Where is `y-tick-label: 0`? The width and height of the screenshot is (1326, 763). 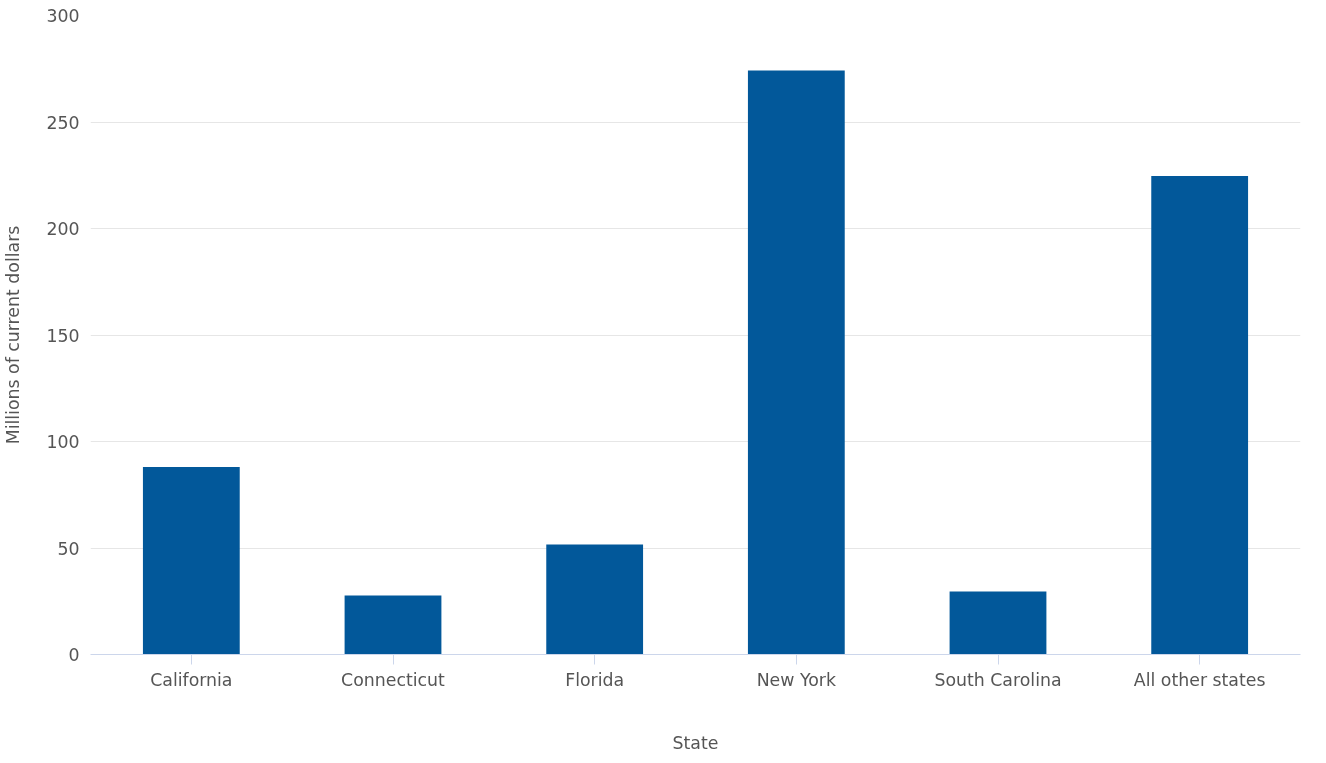
y-tick-label: 0 is located at coordinates (74, 655).